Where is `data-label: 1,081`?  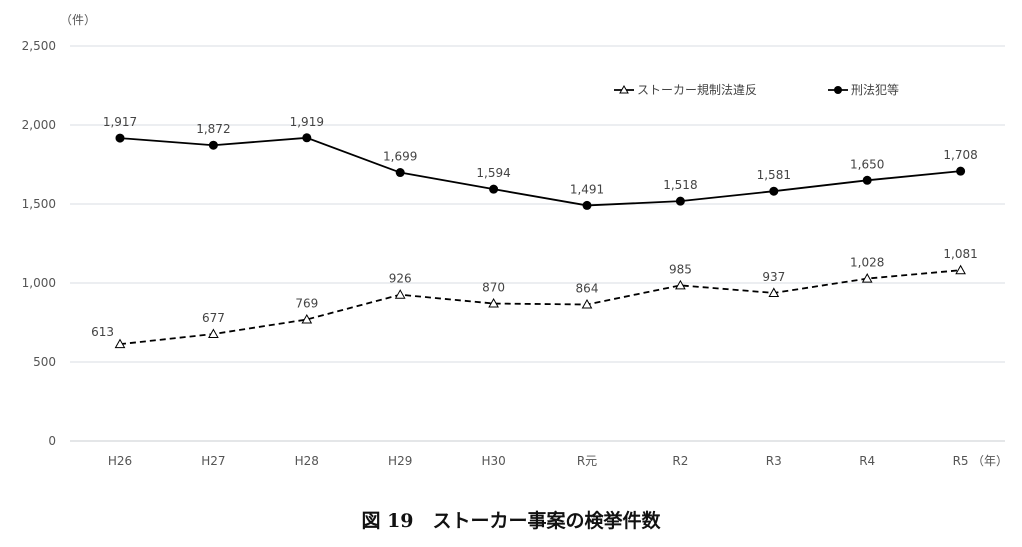
data-label: 1,081 is located at coordinates (960, 254).